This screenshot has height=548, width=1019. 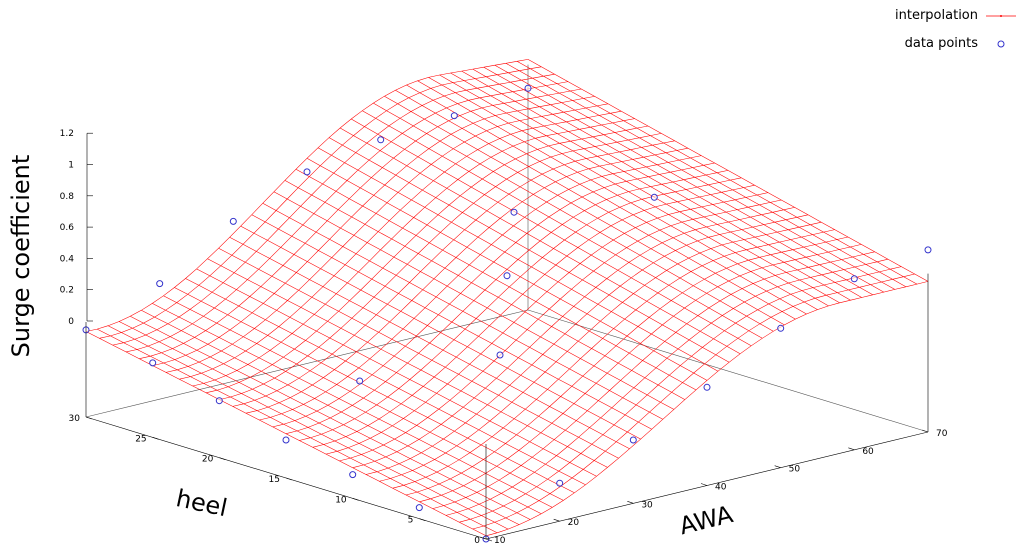 I want to click on z-tick-label: 0, so click(x=71, y=322).